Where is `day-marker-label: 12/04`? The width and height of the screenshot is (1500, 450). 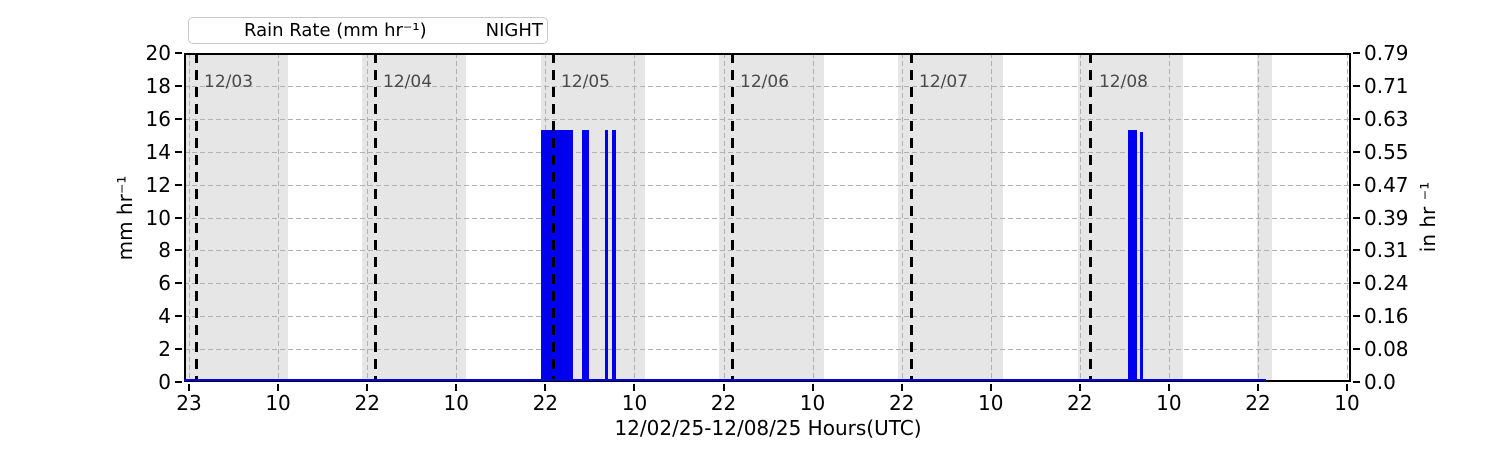 day-marker-label: 12/04 is located at coordinates (408, 82).